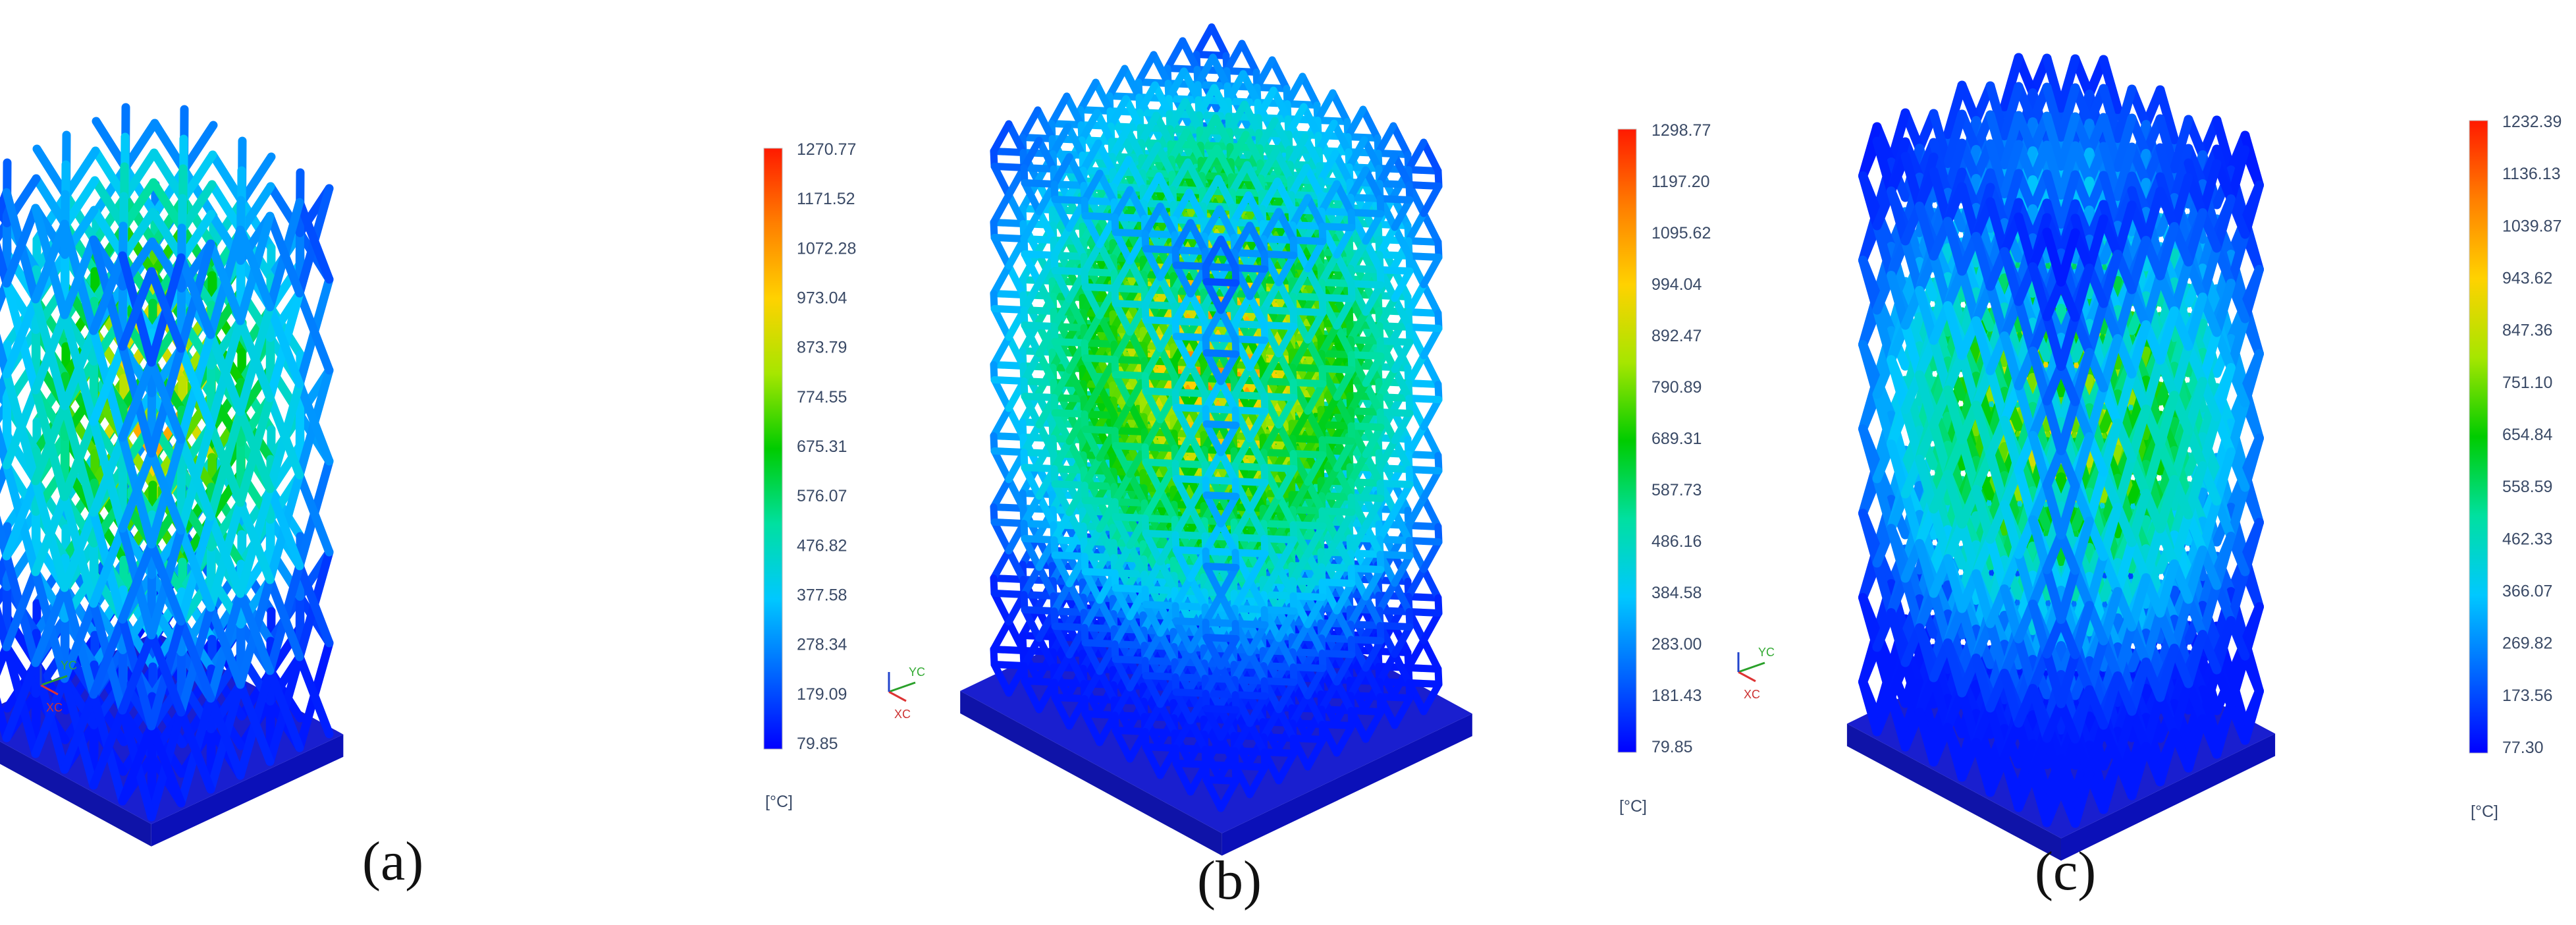  What do you see at coordinates (822, 645) in the screenshot?
I see `colorbar-a-tick-label: 278.34` at bounding box center [822, 645].